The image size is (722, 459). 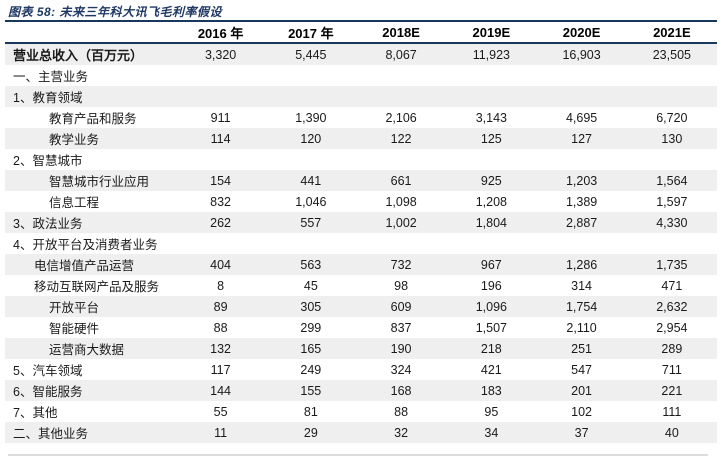 I want to click on table-row: 5、汽车领域 117 249 324 421 547 711, so click(x=361, y=369).